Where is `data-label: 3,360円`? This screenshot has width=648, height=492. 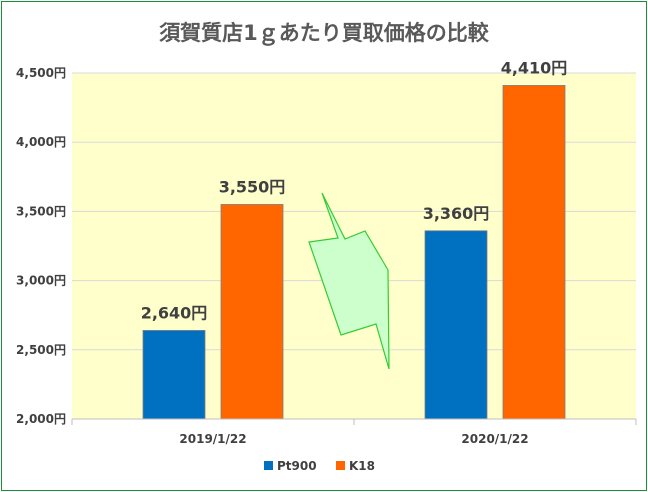
data-label: 3,360円 is located at coordinates (456, 213).